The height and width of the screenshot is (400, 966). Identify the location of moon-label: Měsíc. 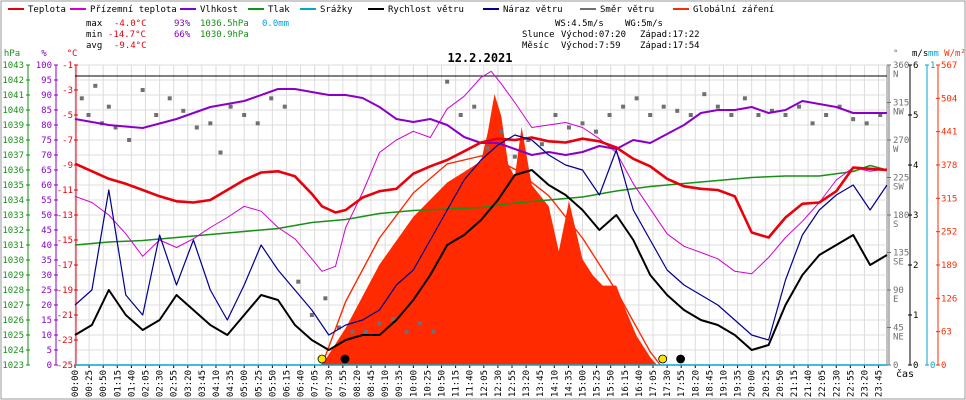
(535, 46).